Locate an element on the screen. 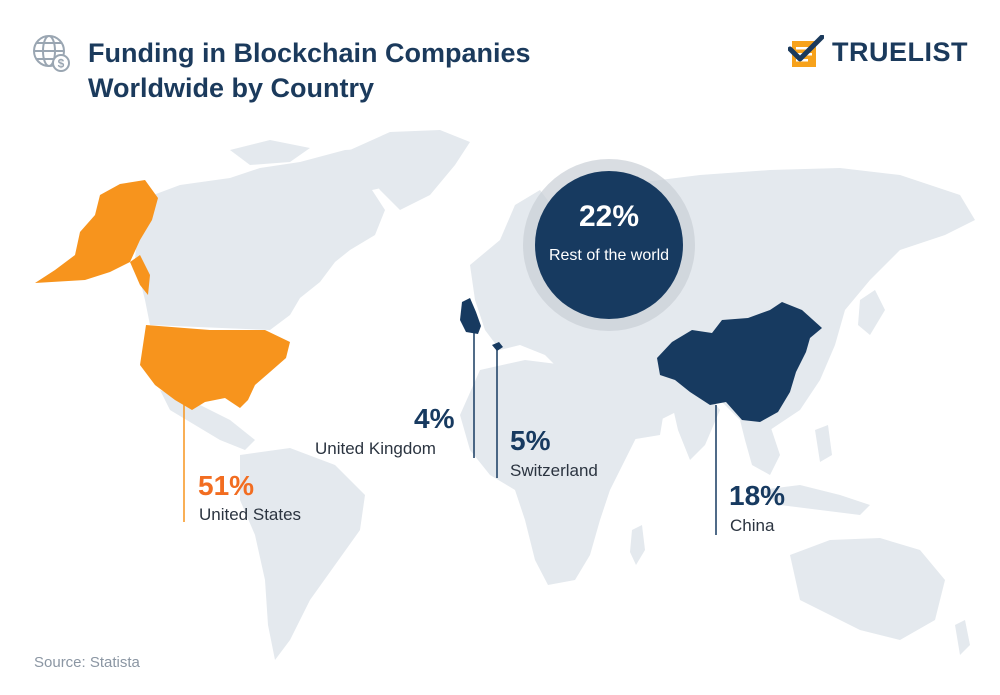 Image resolution: width=1000 pixels, height=695 pixels. us-value: 51% is located at coordinates (226, 485).